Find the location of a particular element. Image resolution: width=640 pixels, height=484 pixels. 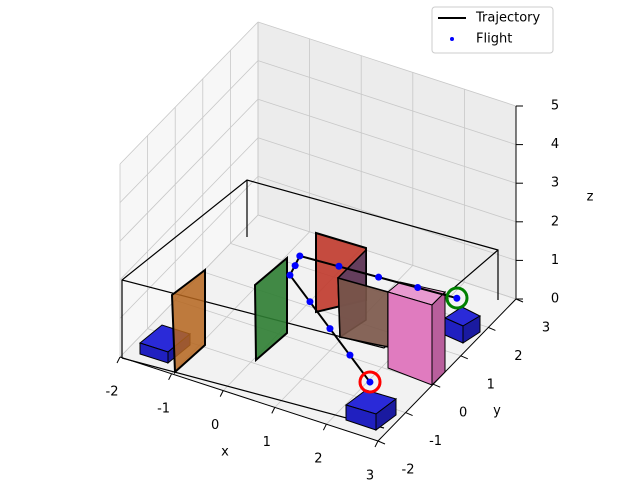

x-tick-label: 2 is located at coordinates (318, 459).